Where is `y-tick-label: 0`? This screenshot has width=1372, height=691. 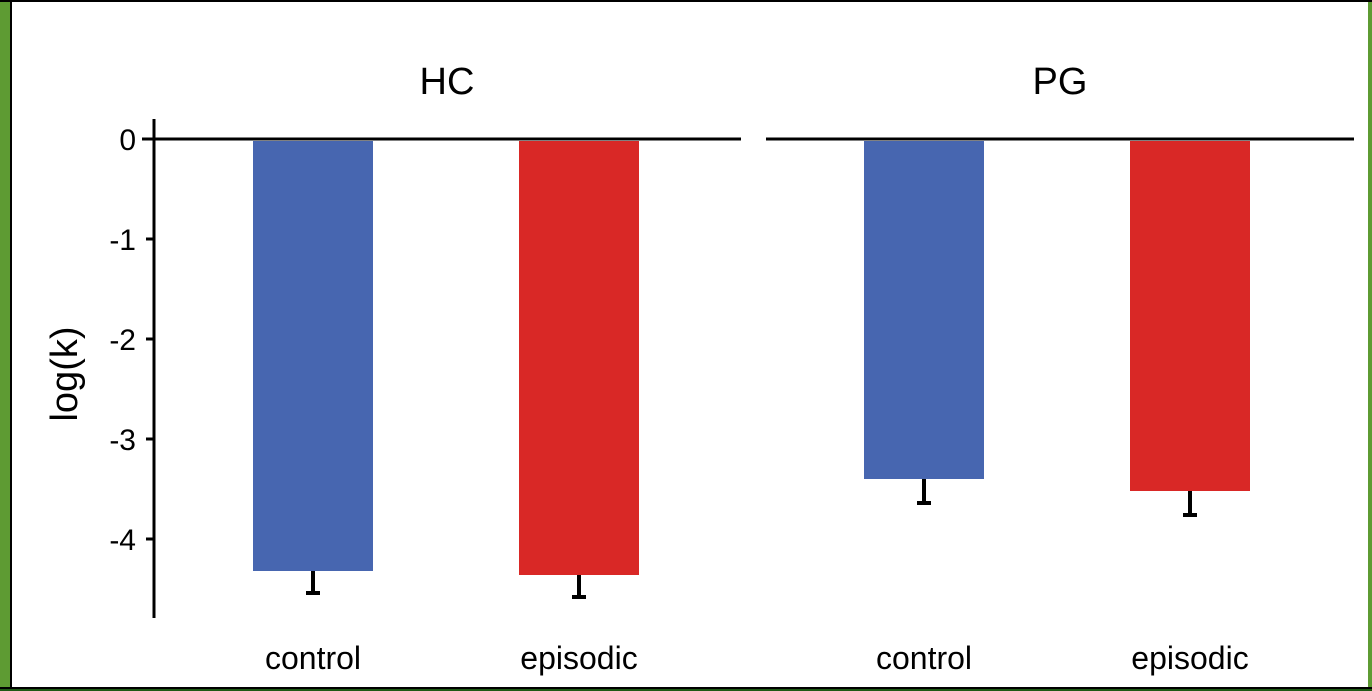
y-tick-label: 0 is located at coordinates (127, 140).